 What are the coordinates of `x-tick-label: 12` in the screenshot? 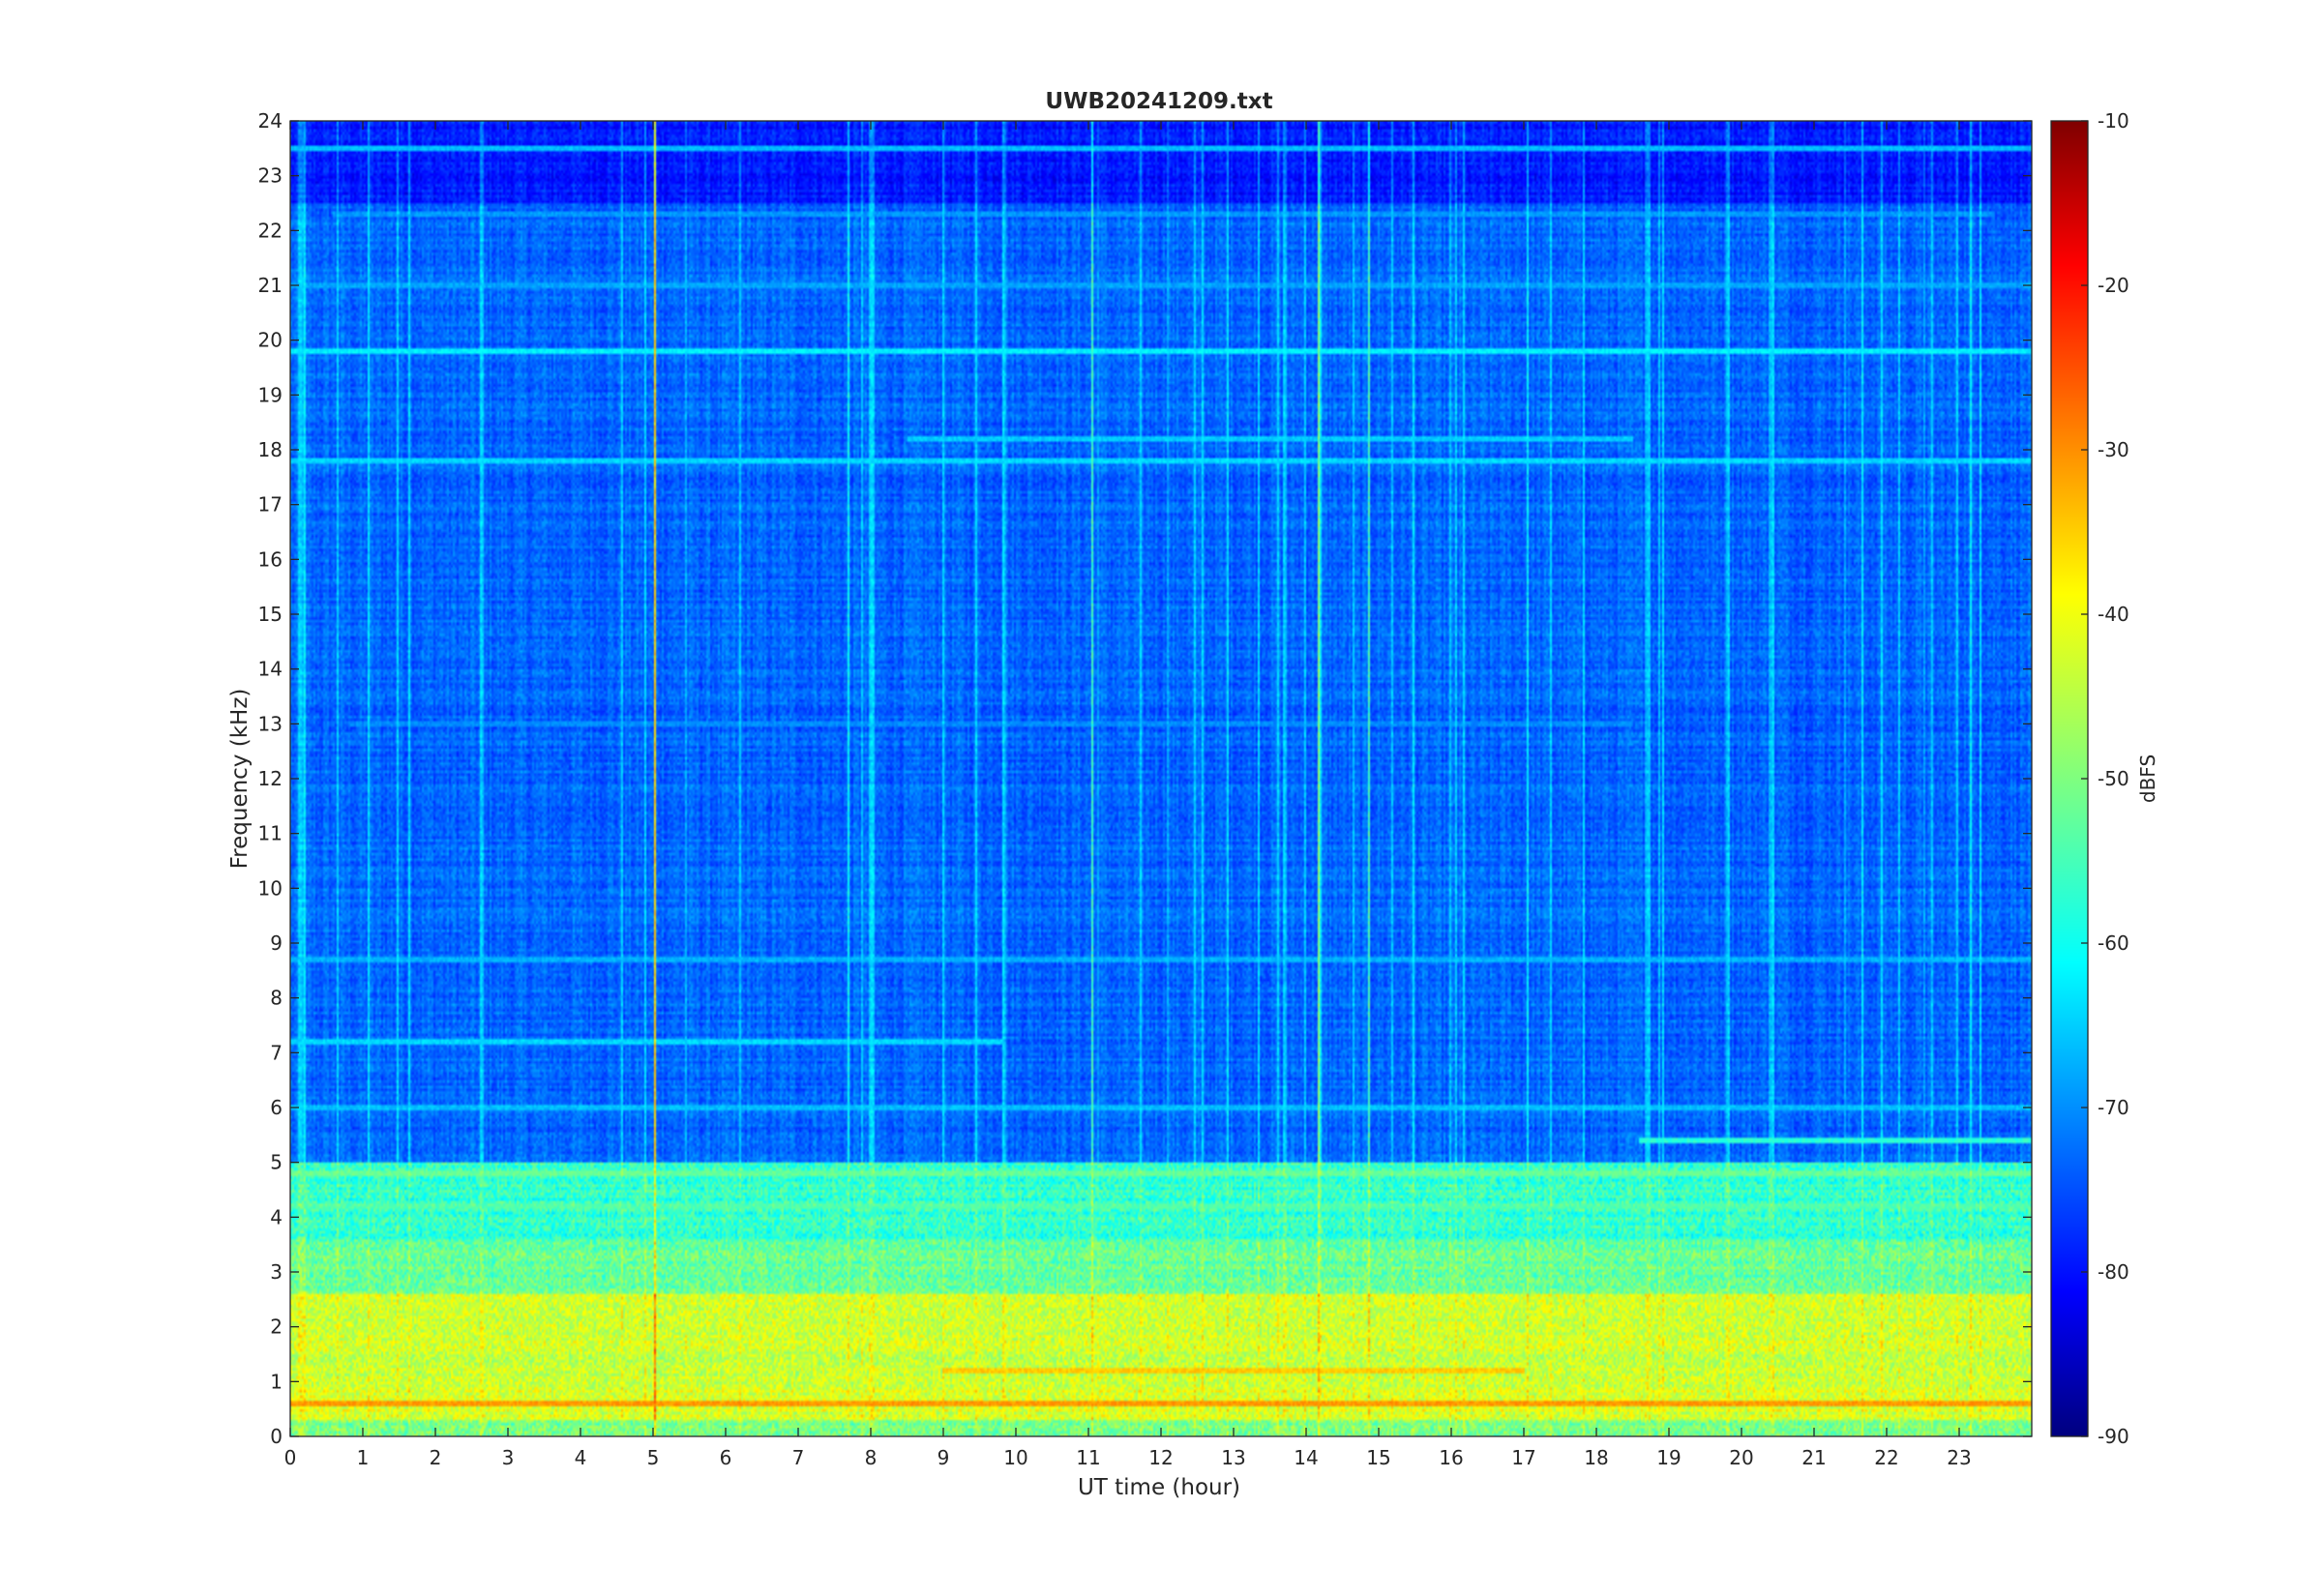 It's located at (1160, 1457).